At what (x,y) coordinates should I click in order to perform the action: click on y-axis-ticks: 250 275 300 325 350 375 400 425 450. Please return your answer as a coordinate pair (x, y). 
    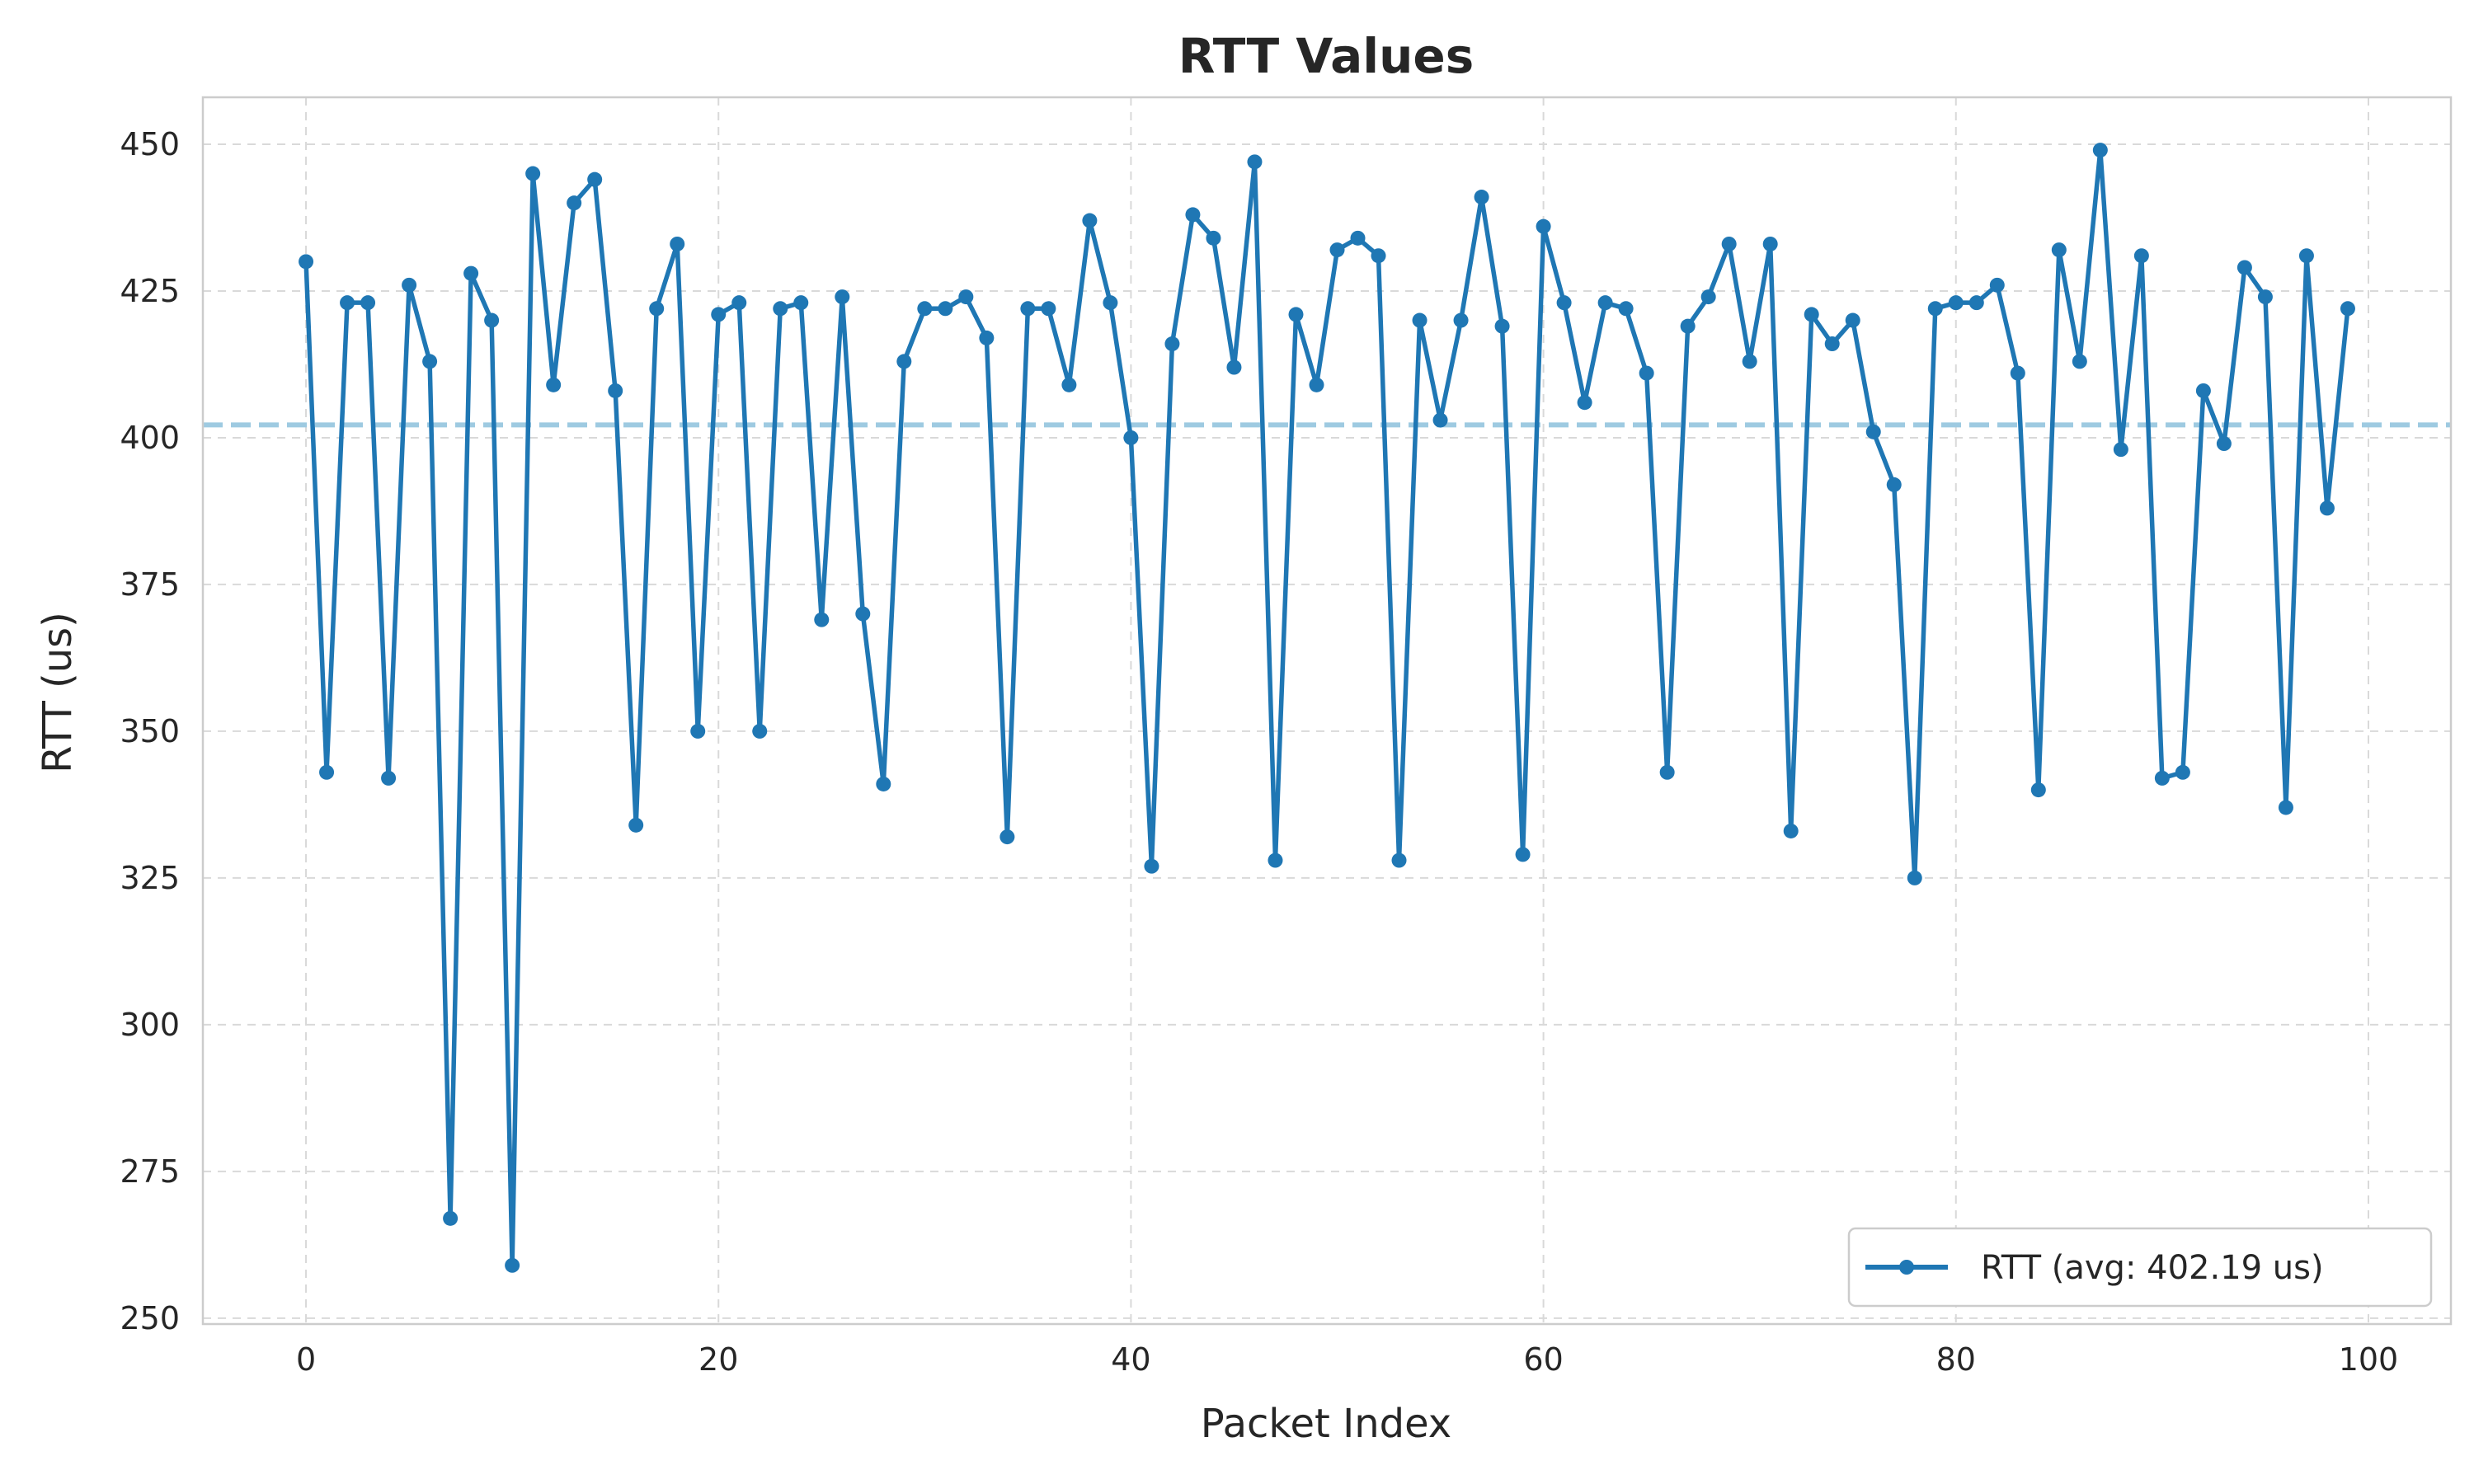
    Looking at the image, I should click on (150, 731).